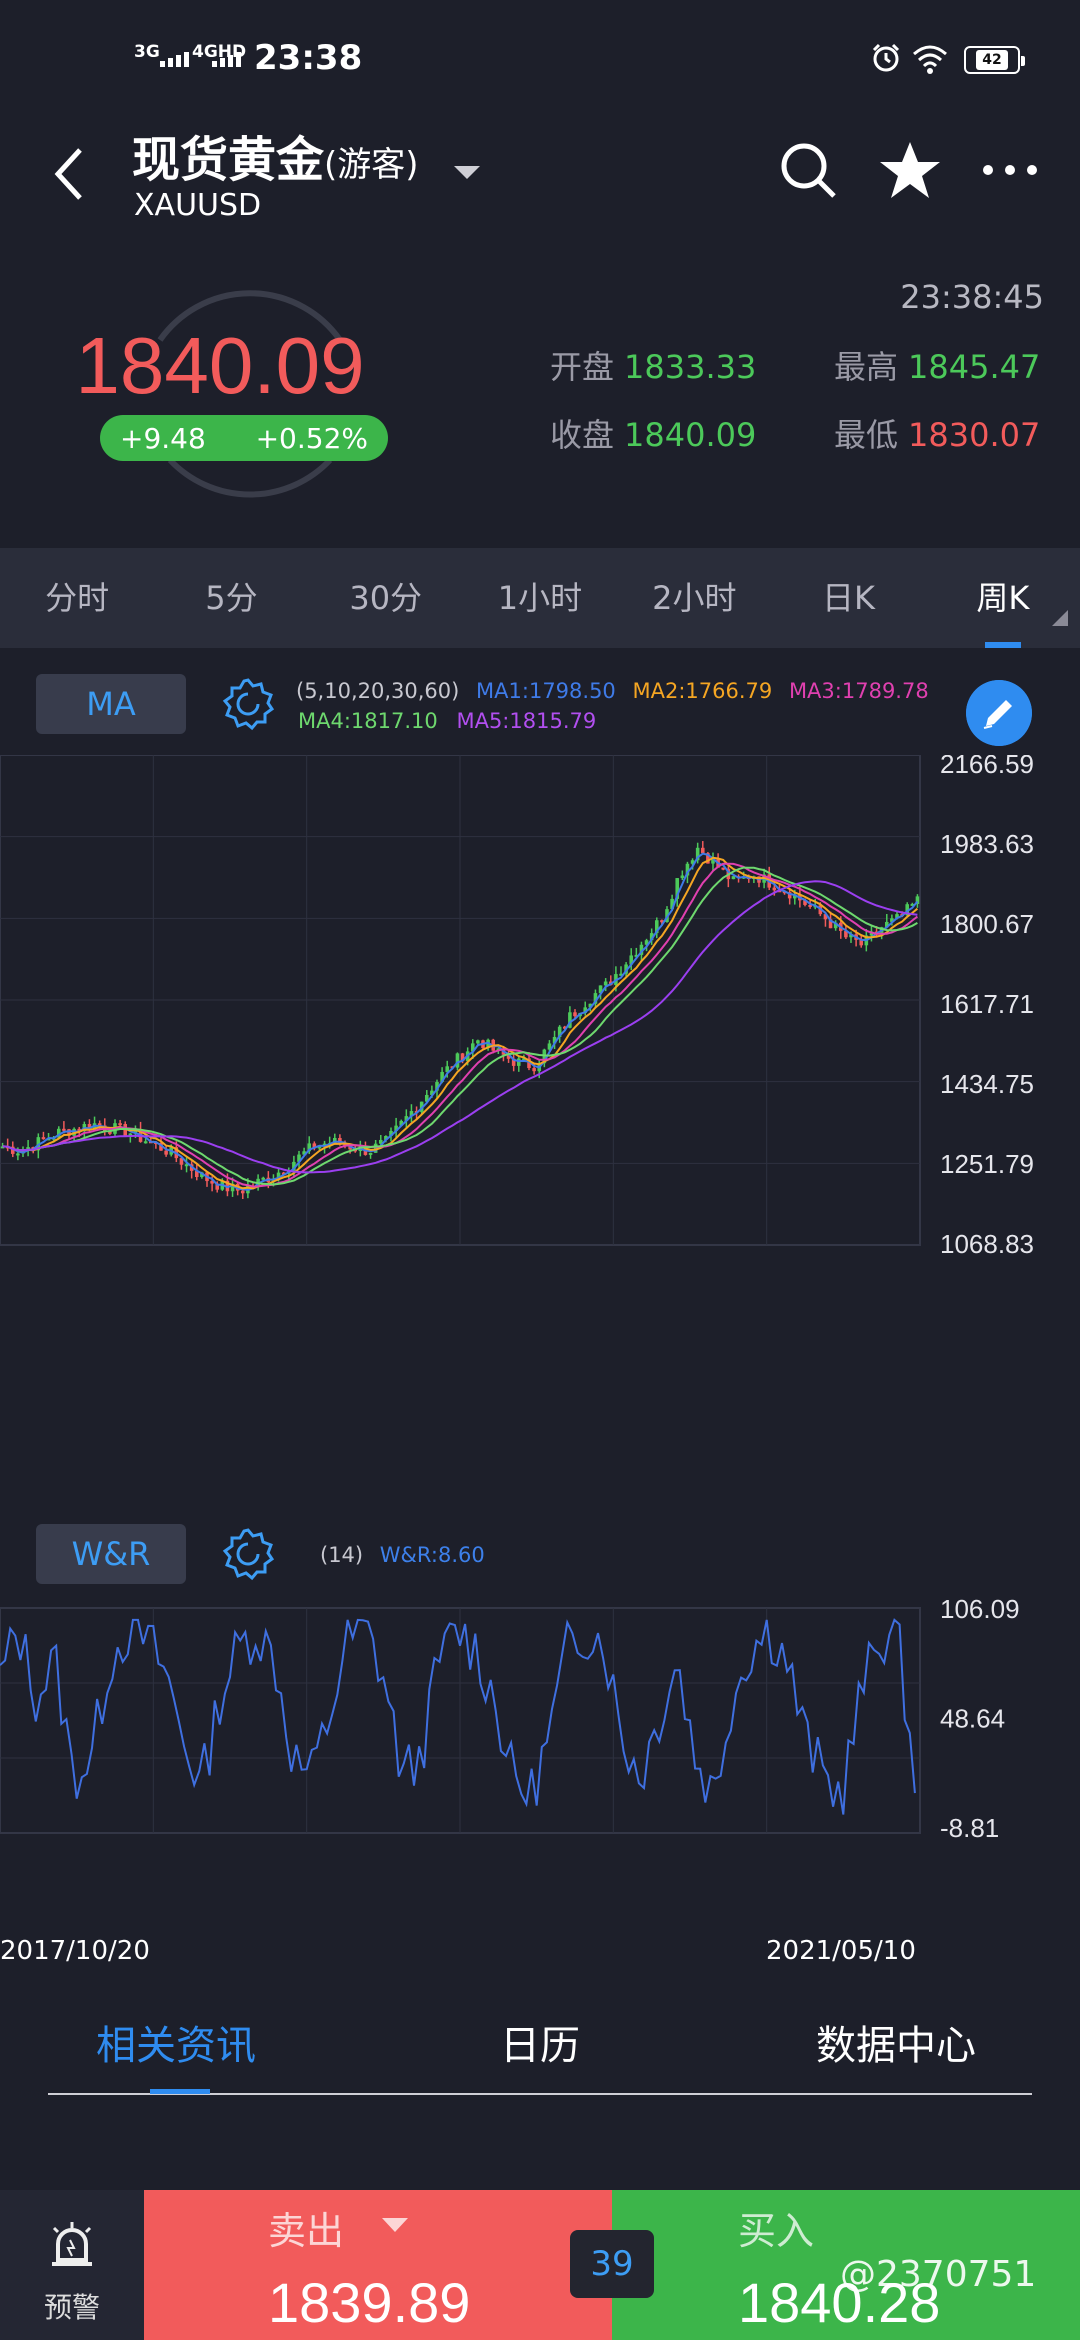  What do you see at coordinates (987, 1244) in the screenshot?
I see `price-tick-label: 1068.83` at bounding box center [987, 1244].